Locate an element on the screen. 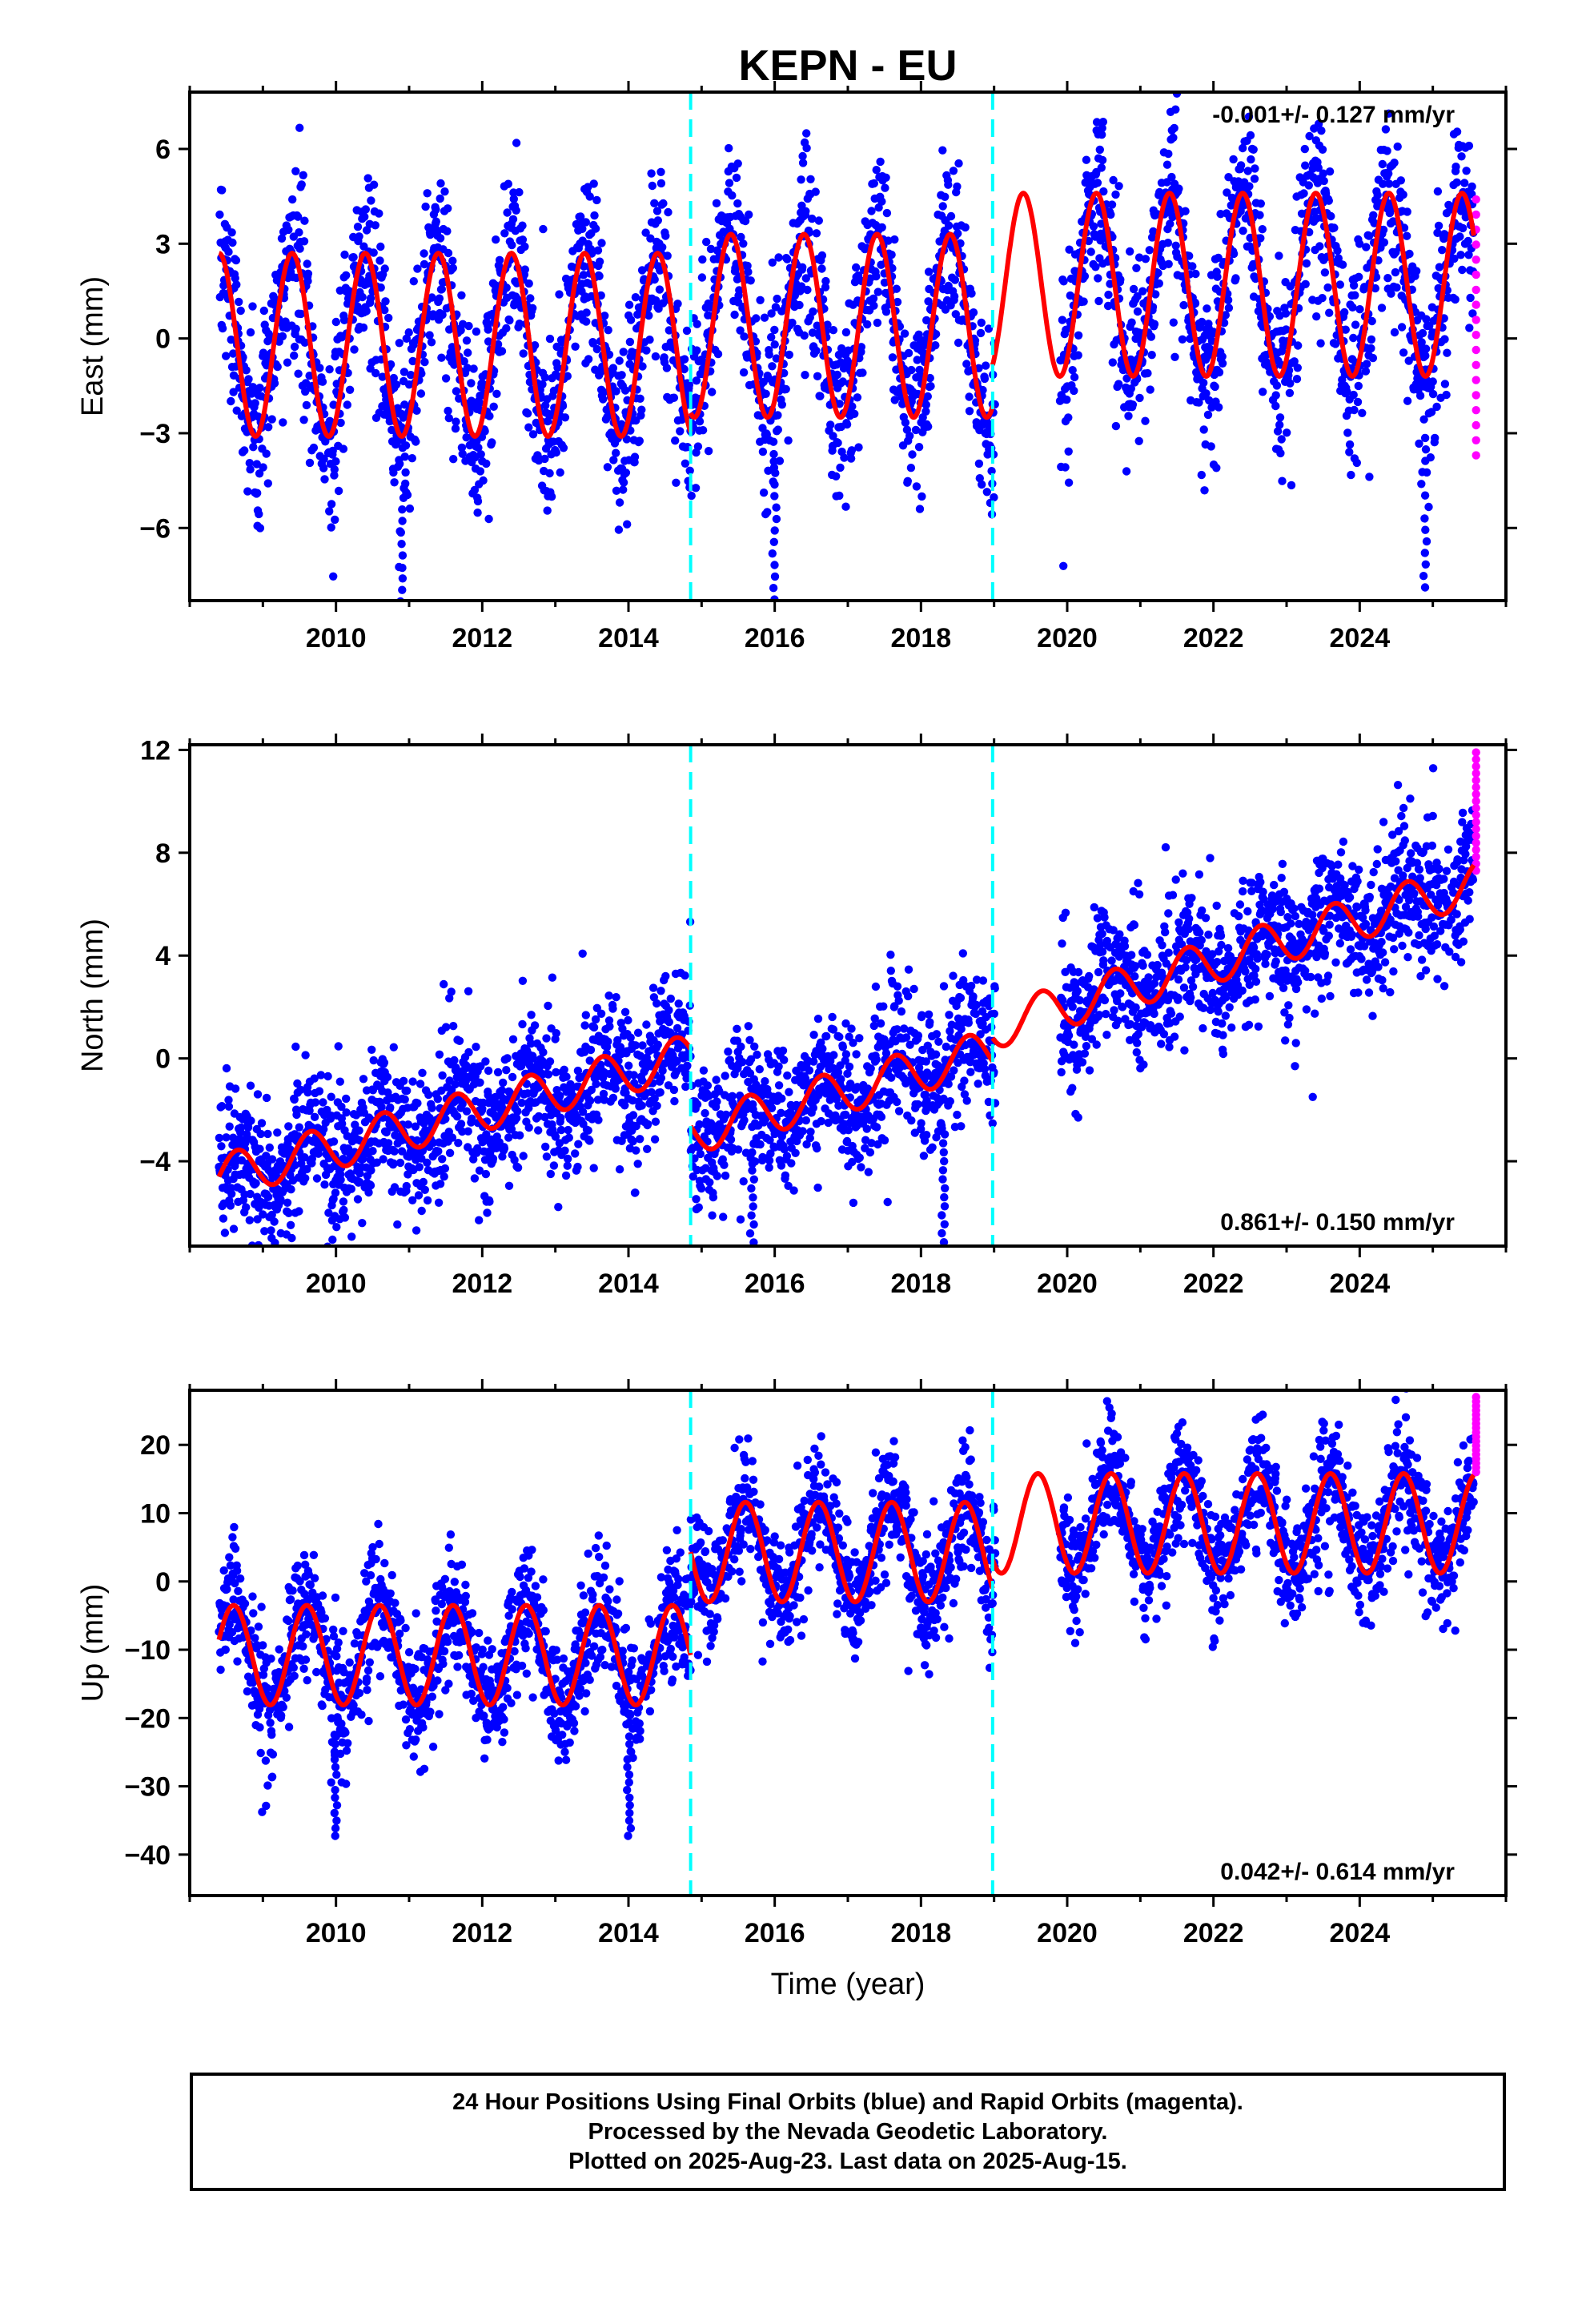 The width and height of the screenshot is (1582, 2324). east-rate-label: -0.001+/- 0.127 mm/yr is located at coordinates (1333, 115).